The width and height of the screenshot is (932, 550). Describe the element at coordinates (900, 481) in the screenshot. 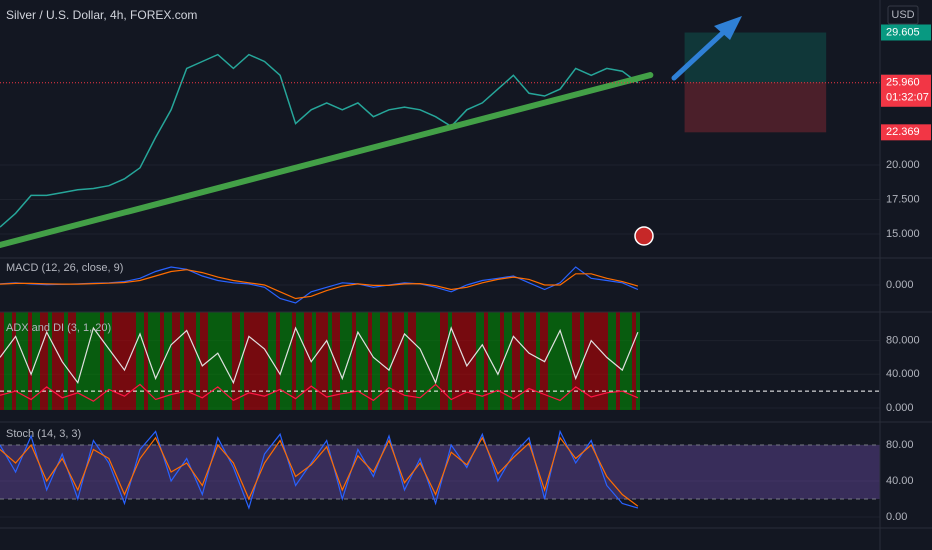

I see `y-tick-label: 40.00` at that location.